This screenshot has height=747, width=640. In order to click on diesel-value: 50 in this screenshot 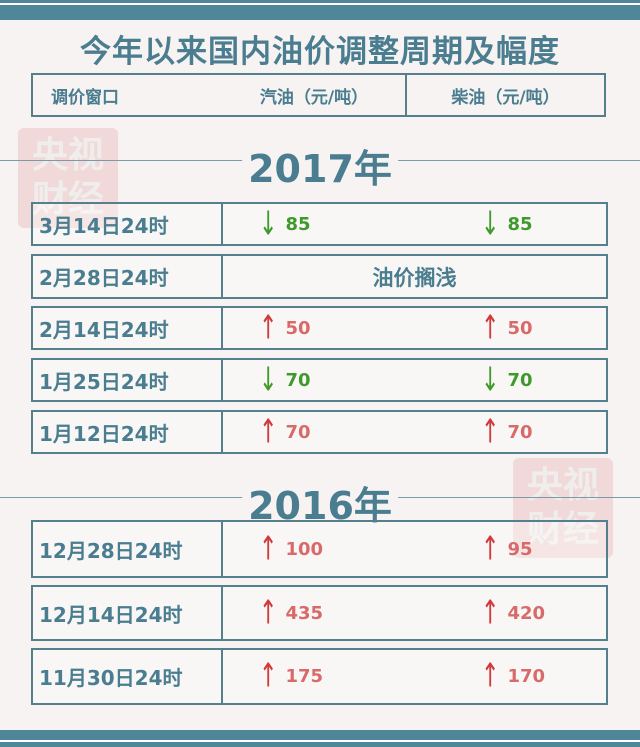, I will do `click(520, 328)`.